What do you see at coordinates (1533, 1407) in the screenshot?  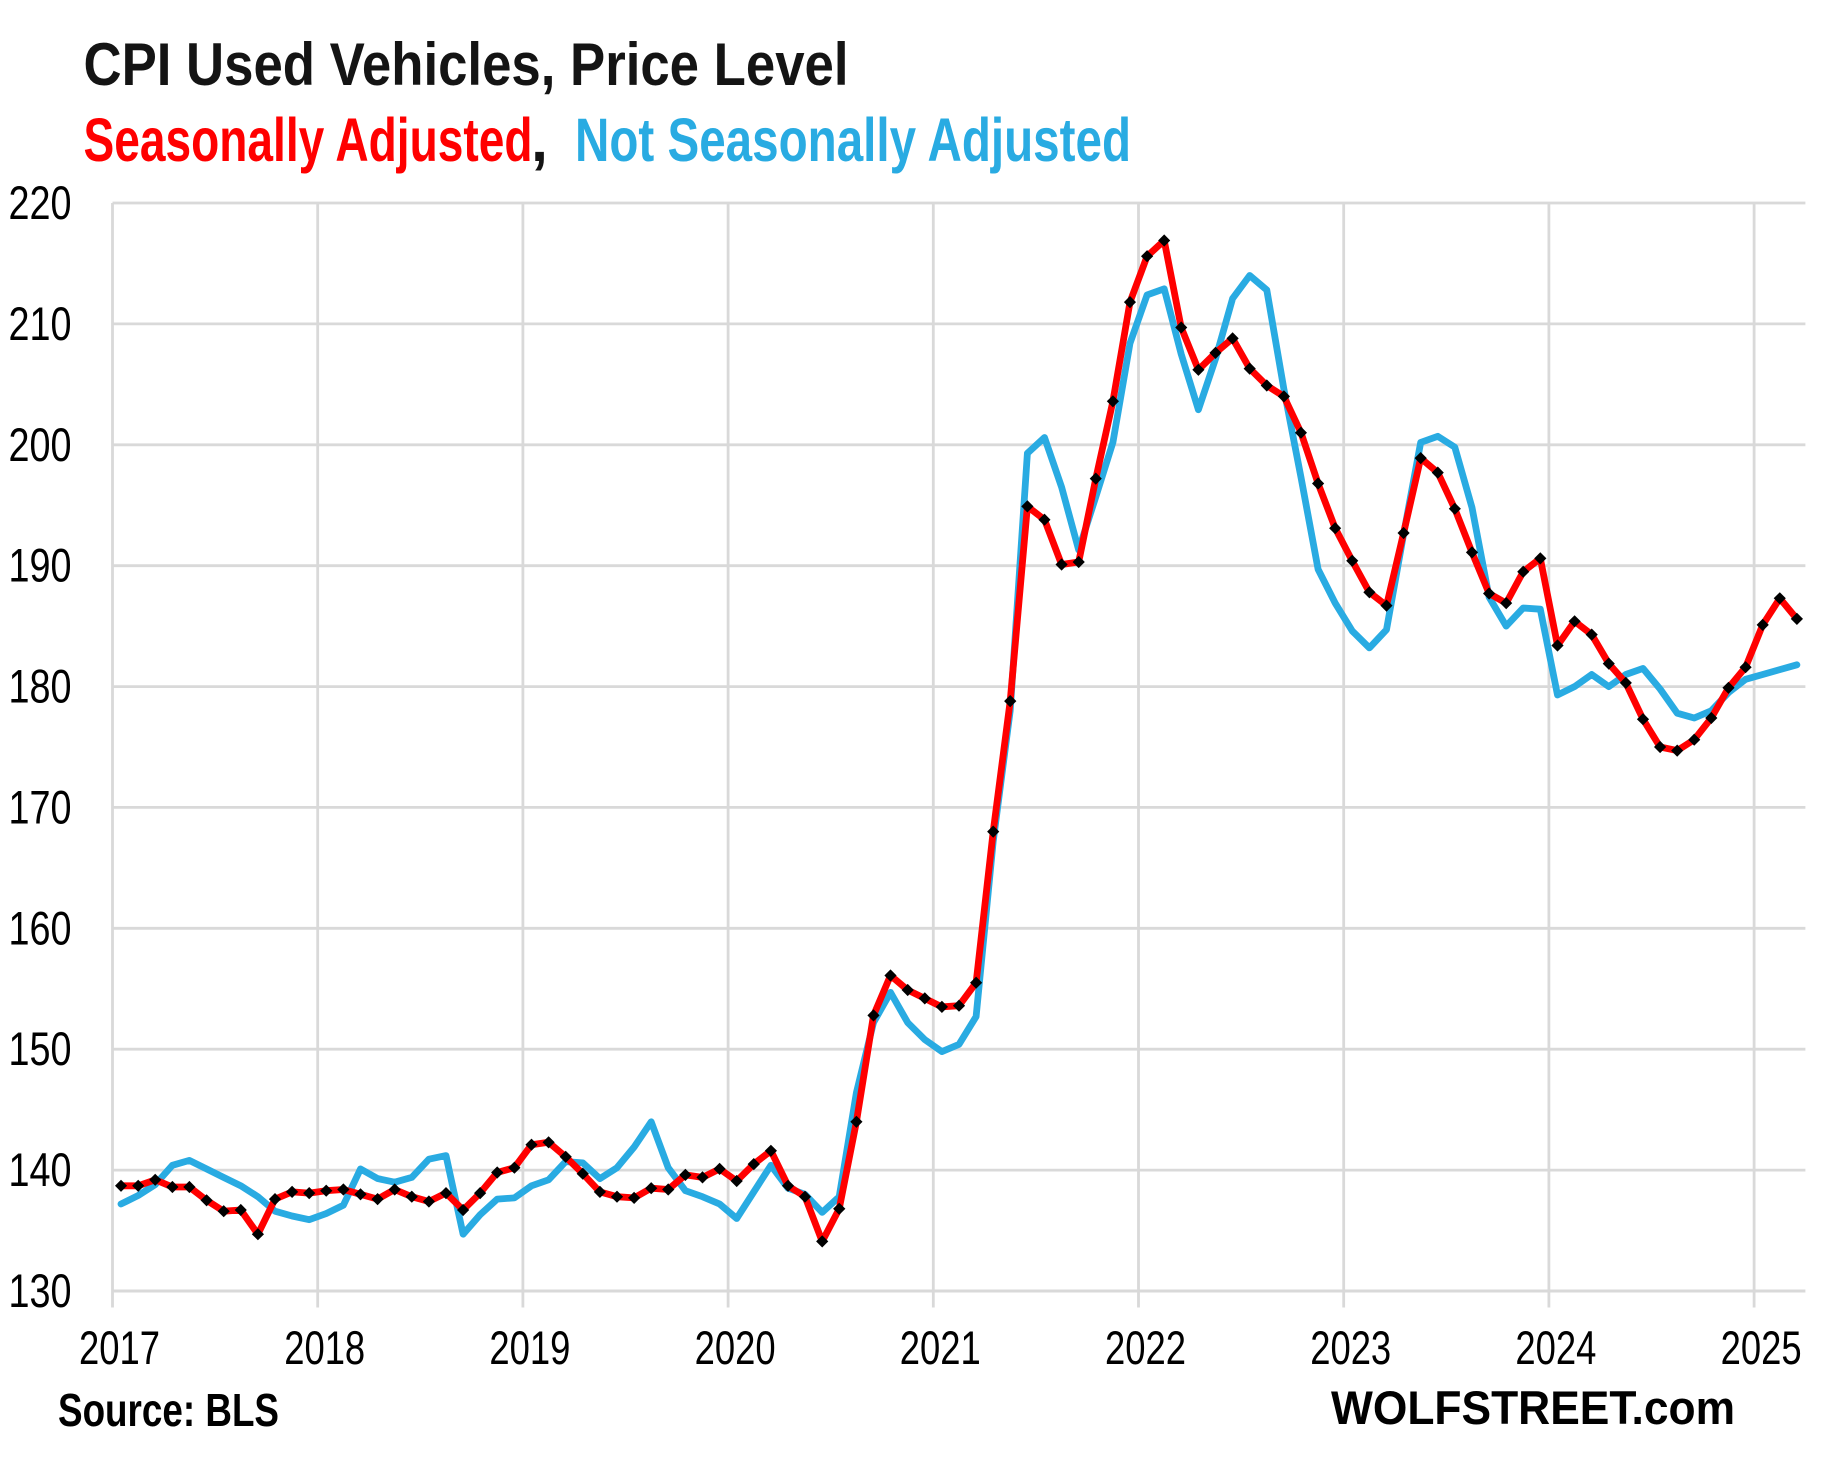 I see `svg-text: WOLFSTREET.com` at bounding box center [1533, 1407].